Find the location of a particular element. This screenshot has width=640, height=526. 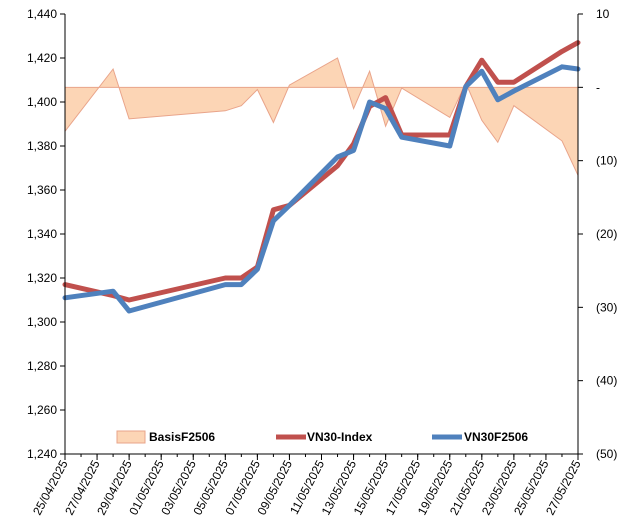

right-tick-label: (40) is located at coordinates (606, 381).